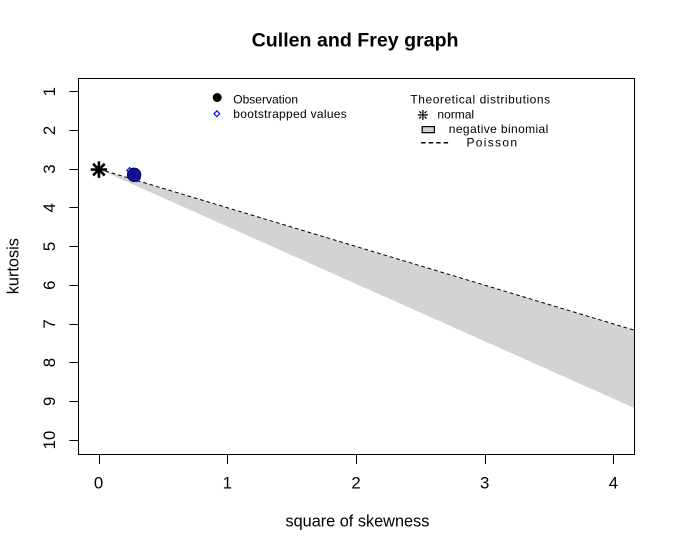 This screenshot has height=552, width=675. I want to click on svg-text: negative binomial, so click(499, 129).